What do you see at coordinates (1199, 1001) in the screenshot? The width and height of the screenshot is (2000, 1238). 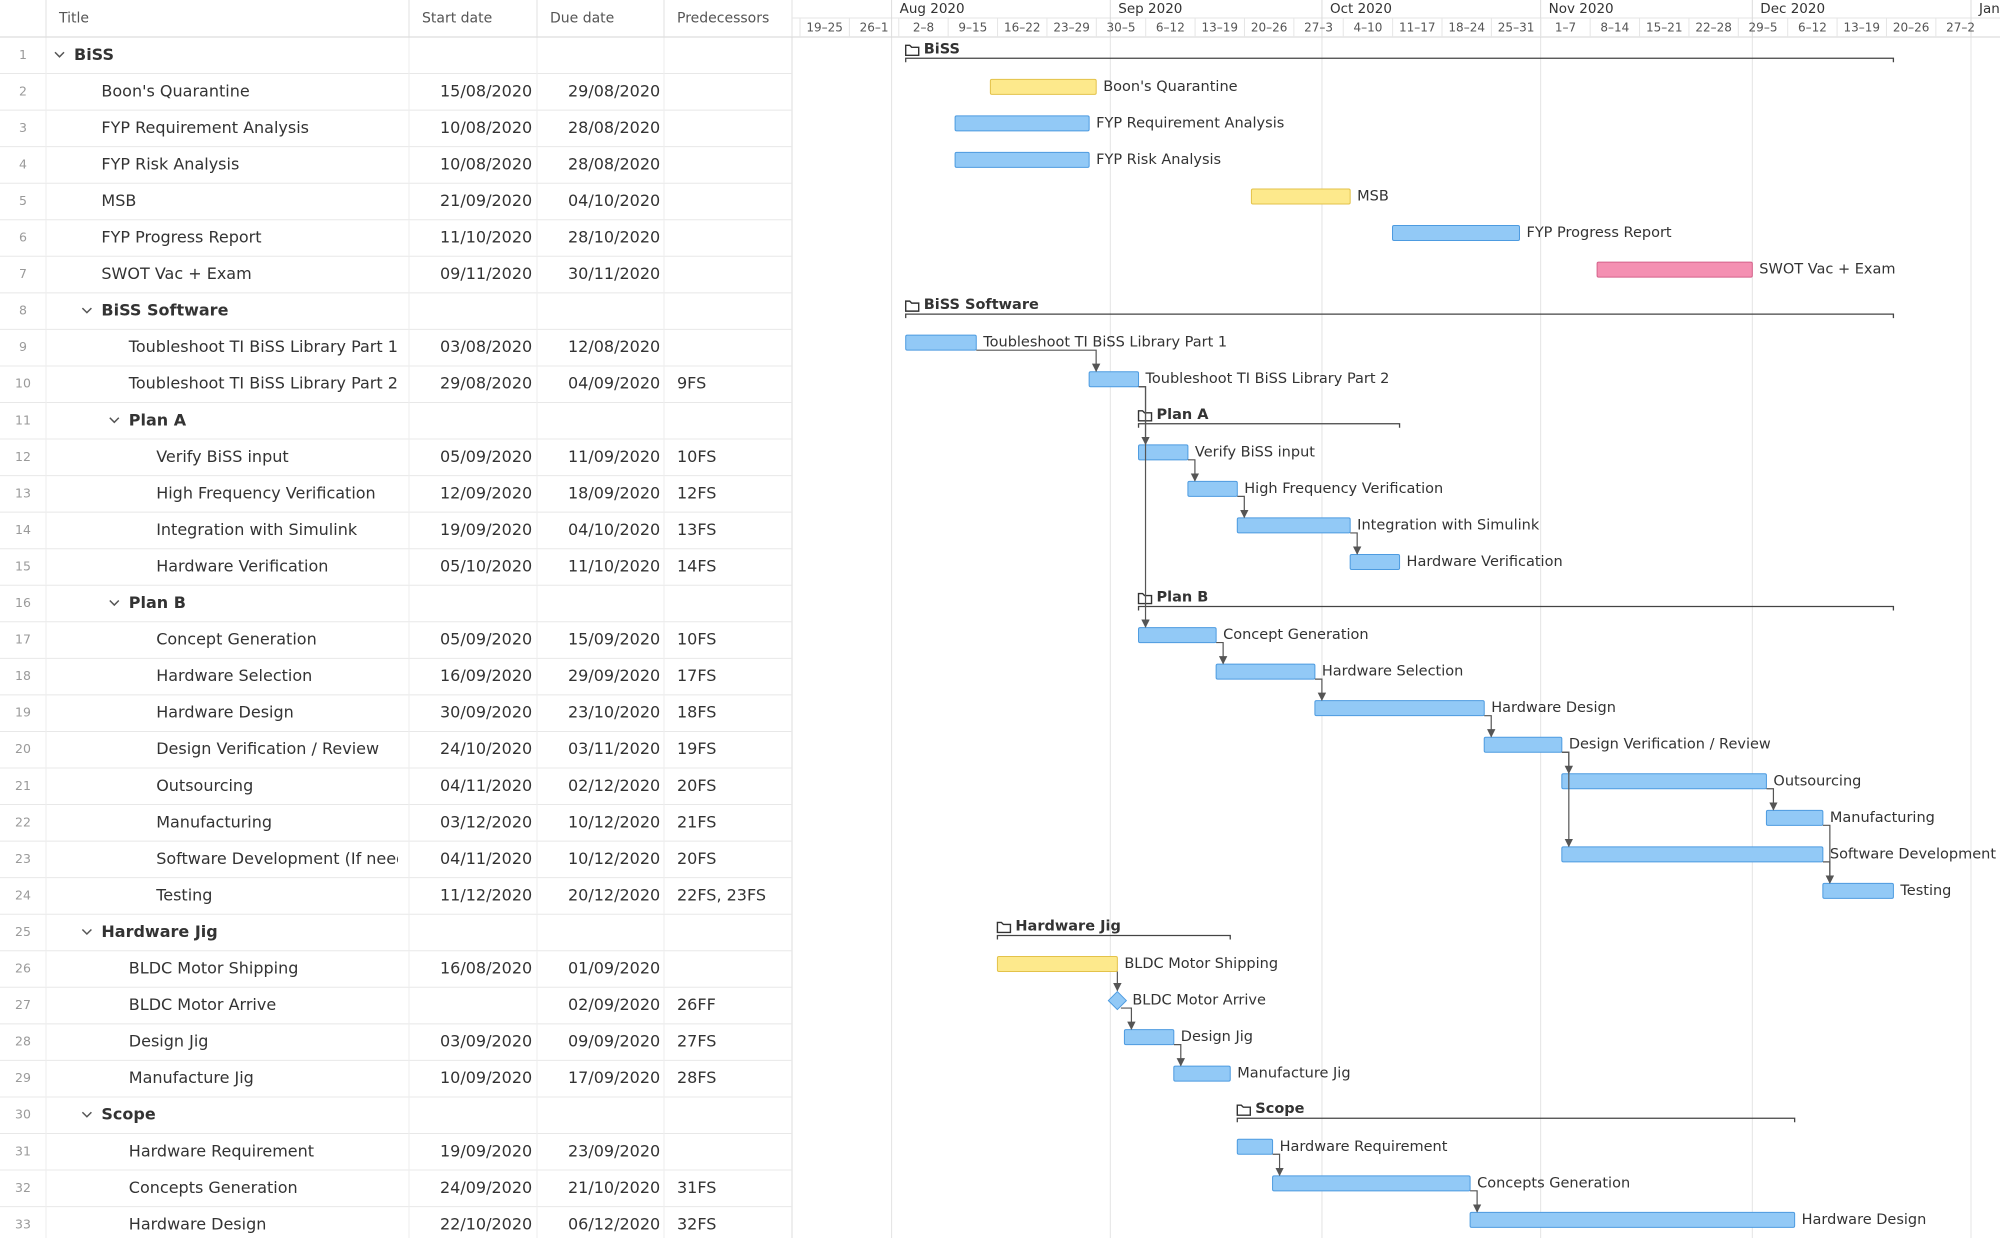 I see `task-label: BLDC Motor Arrive` at bounding box center [1199, 1001].